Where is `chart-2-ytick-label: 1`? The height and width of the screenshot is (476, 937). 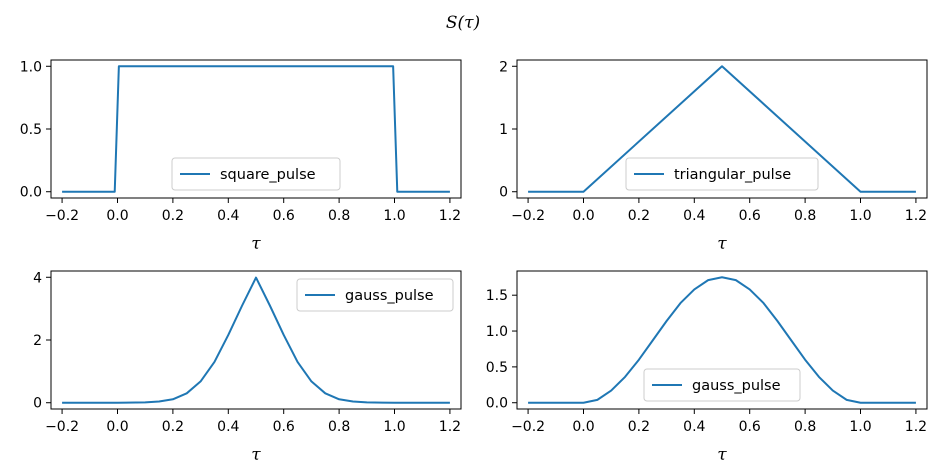
chart-2-ytick-label: 1 is located at coordinates (503, 130).